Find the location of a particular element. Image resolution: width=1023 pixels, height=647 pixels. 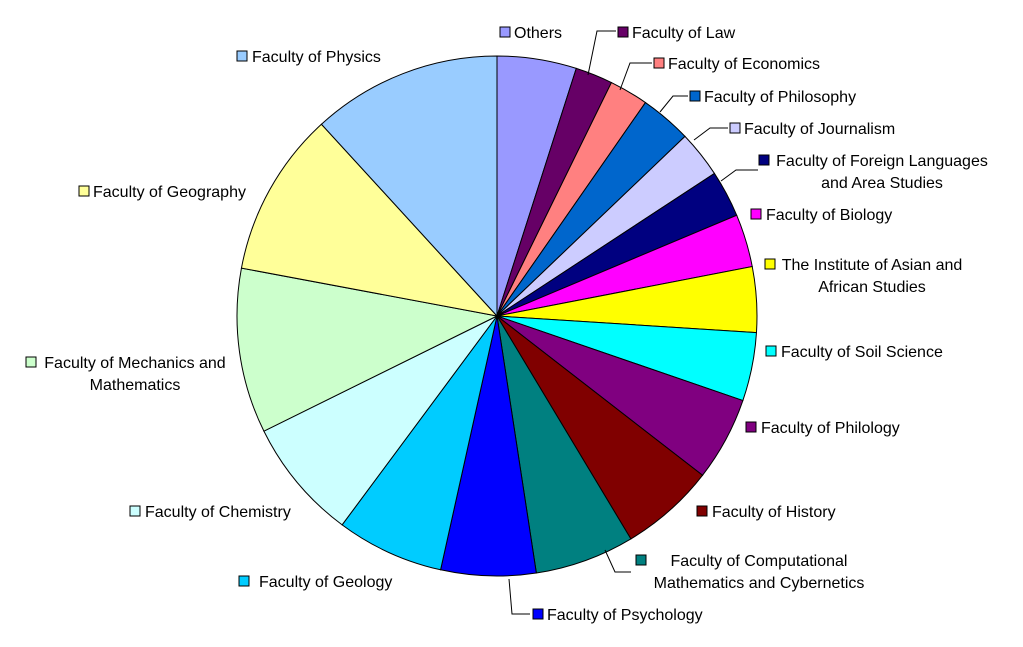

slice-label: Faculty of Mechanics and Mathematics is located at coordinates (134, 374).